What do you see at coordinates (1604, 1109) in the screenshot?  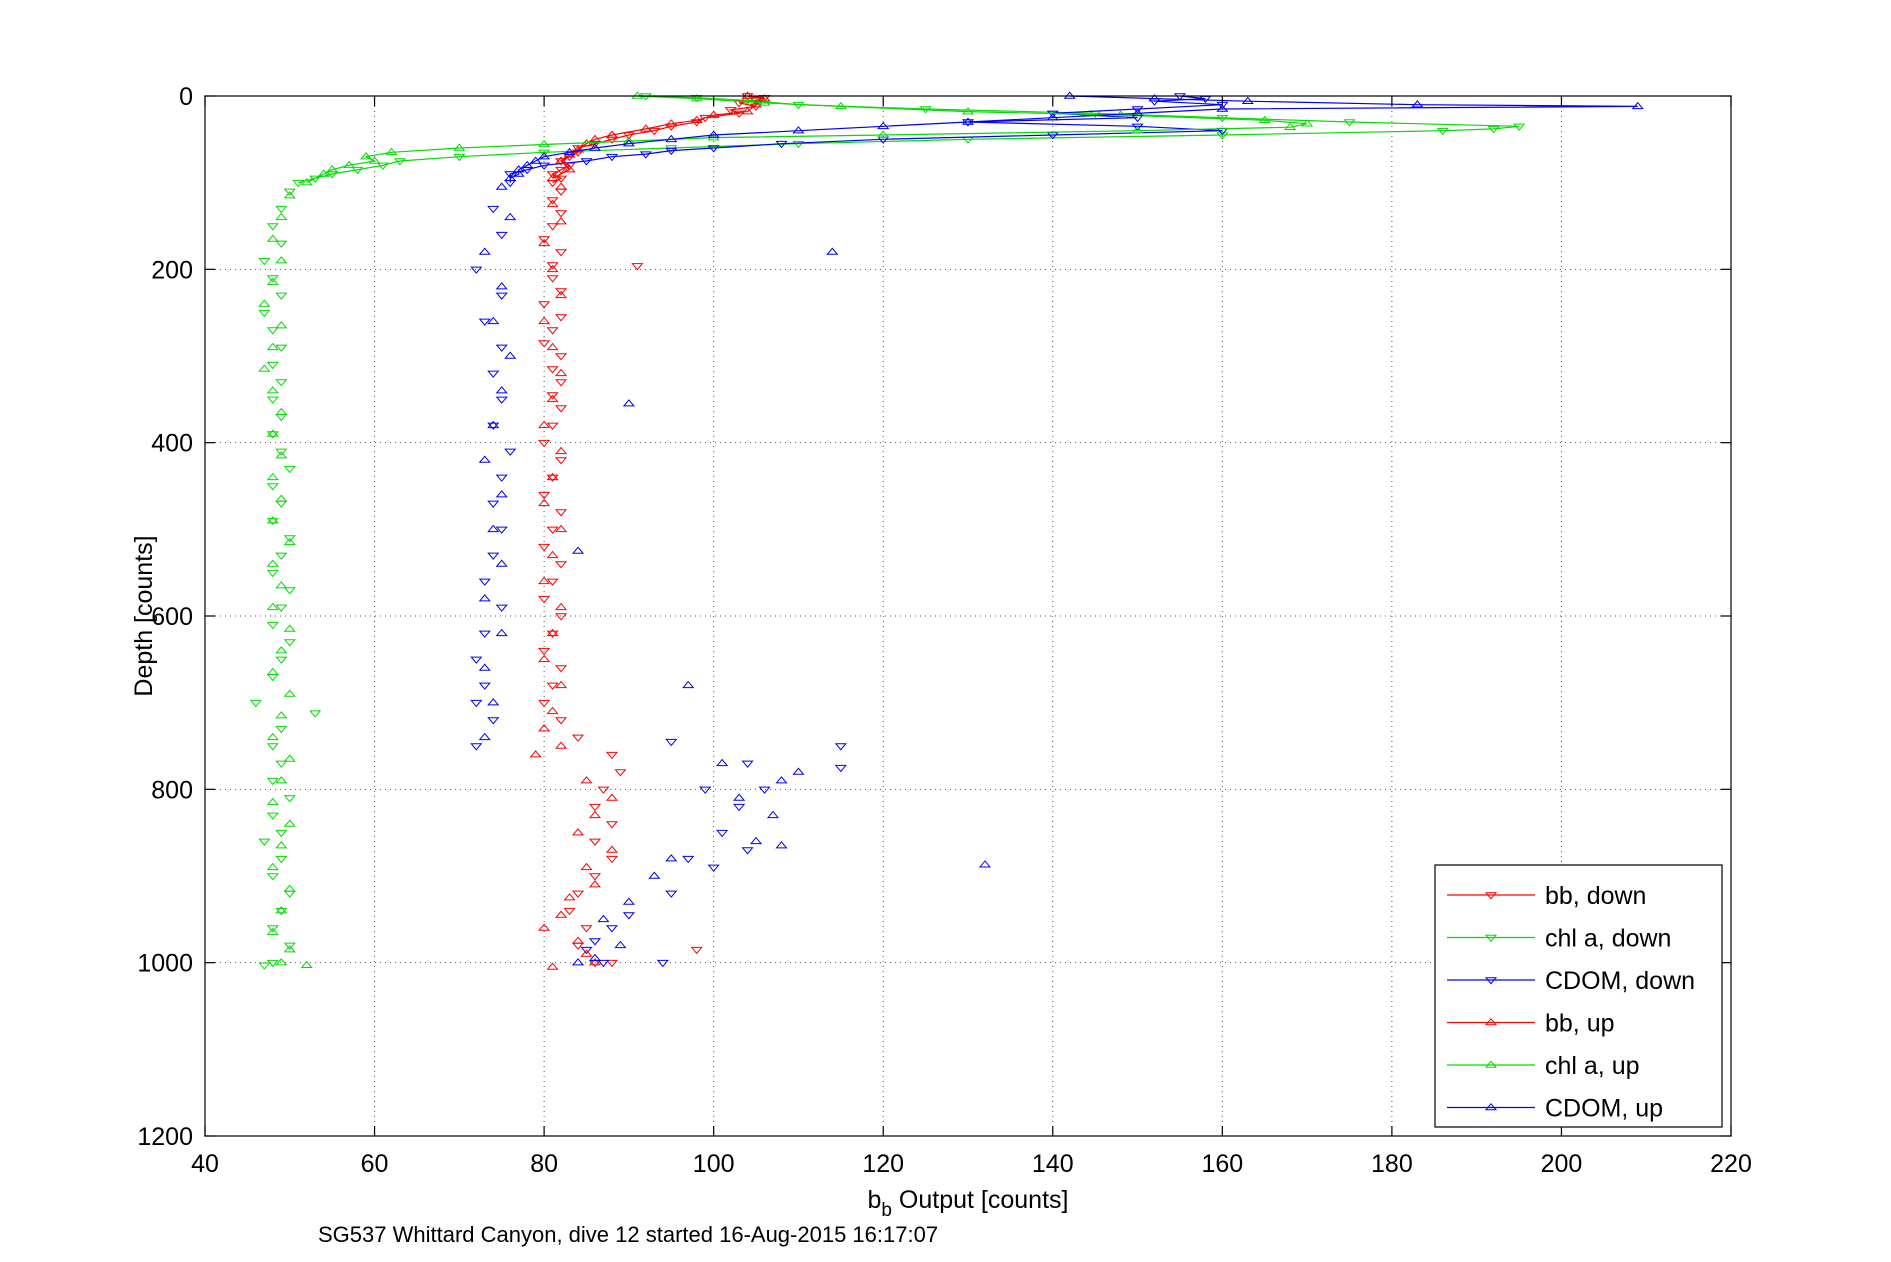 I see `legend-label: CDOM, up` at bounding box center [1604, 1109].